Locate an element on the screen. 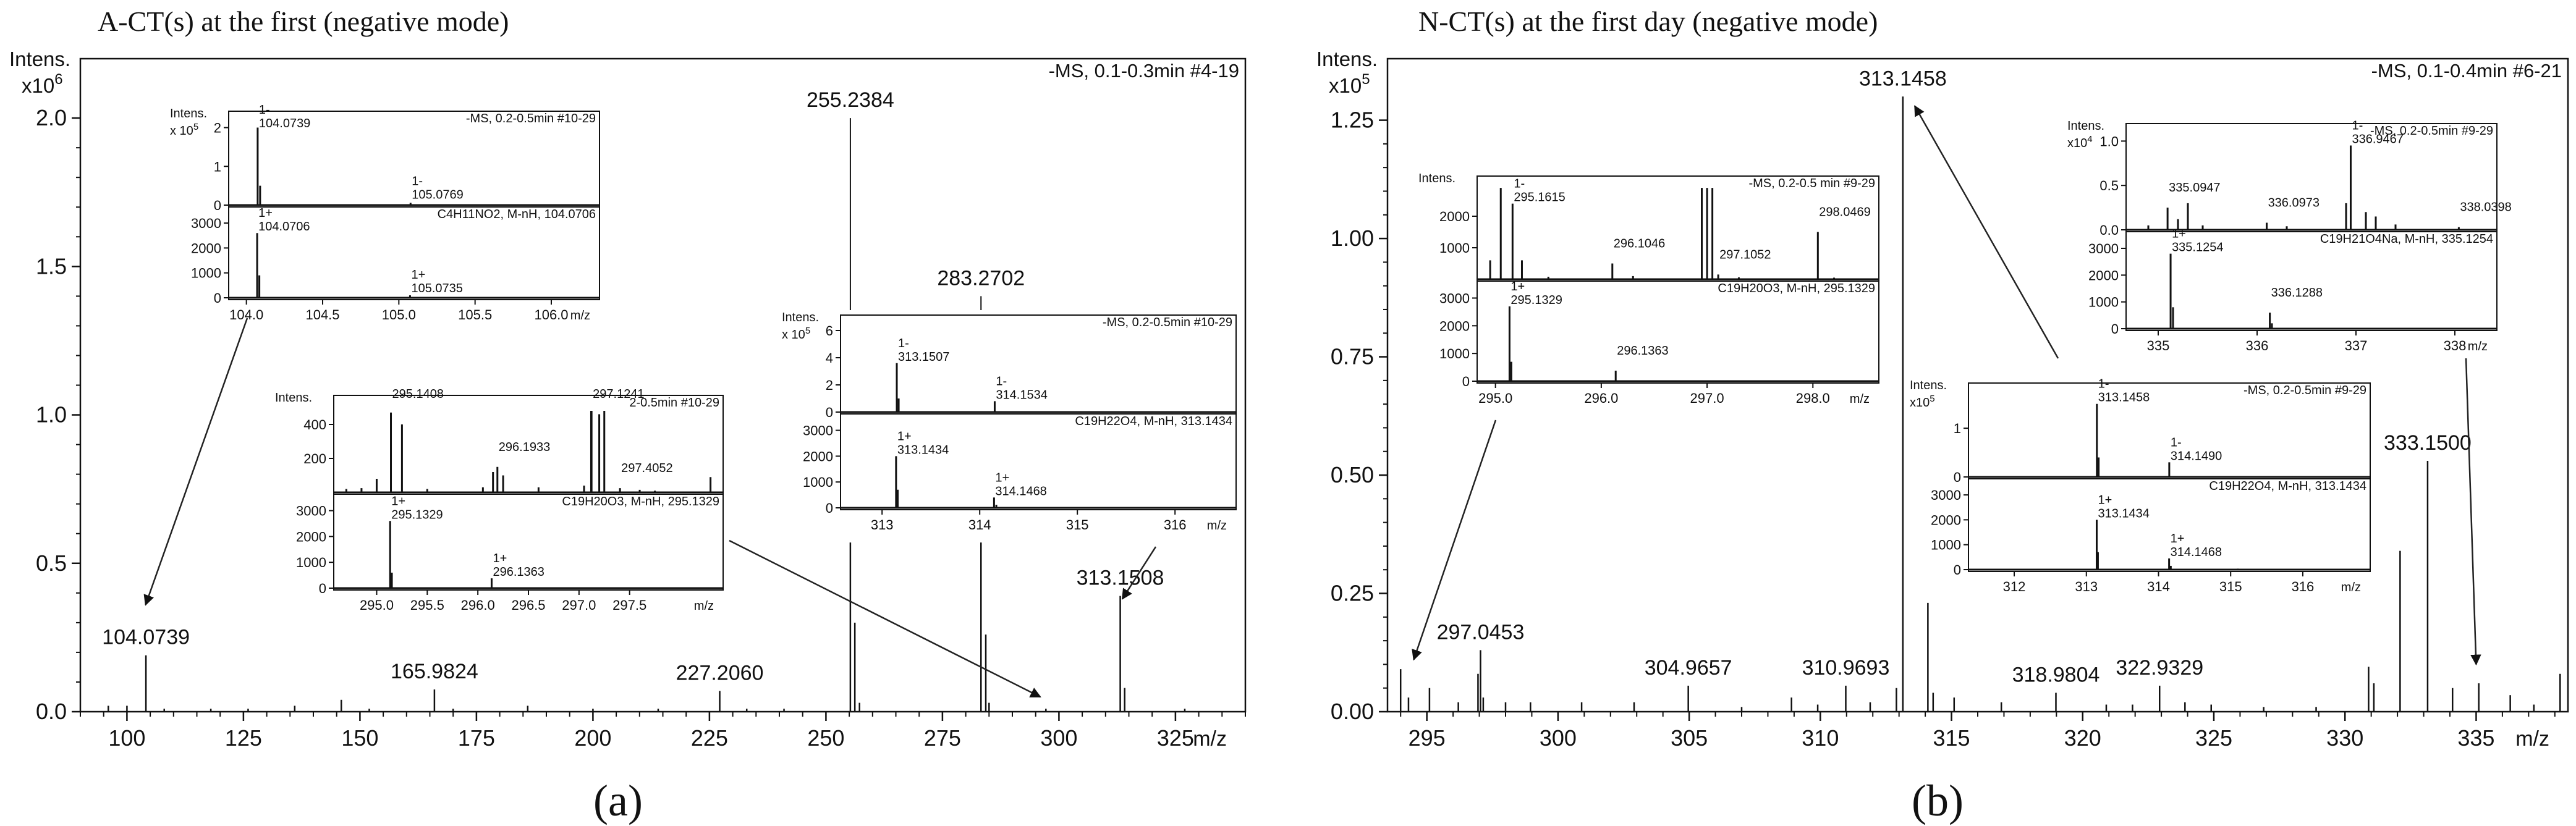 This screenshot has width=2576, height=826. inset-peak-label: 298.0469 is located at coordinates (1844, 212).